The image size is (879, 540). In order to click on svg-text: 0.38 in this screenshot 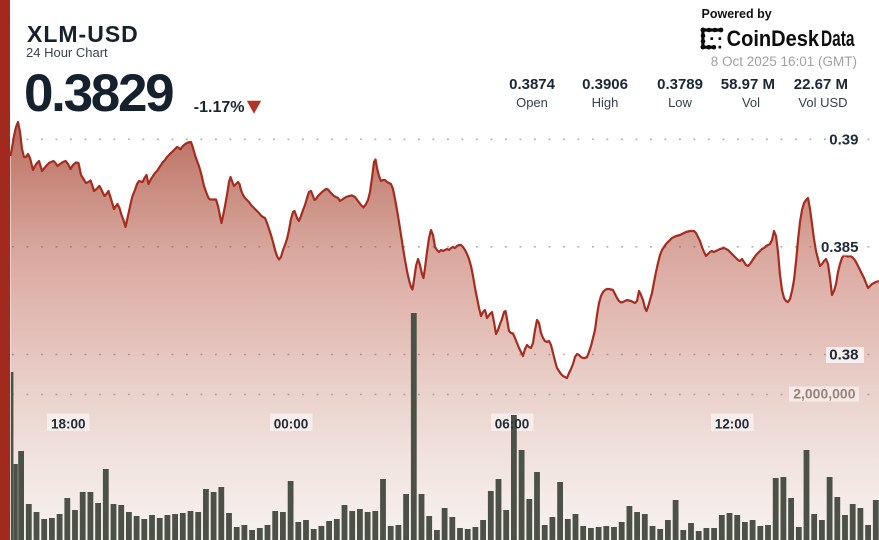, I will do `click(843, 355)`.